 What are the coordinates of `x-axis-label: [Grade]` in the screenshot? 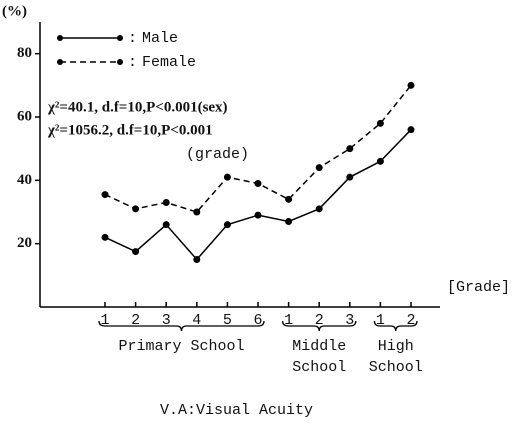 It's located at (478, 287).